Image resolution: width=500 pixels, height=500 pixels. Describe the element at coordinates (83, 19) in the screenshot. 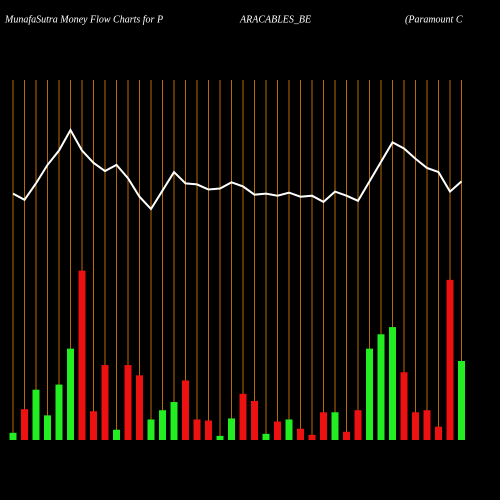

I see `chart-title: MunafaSutra Money Flow Charts for P` at that location.